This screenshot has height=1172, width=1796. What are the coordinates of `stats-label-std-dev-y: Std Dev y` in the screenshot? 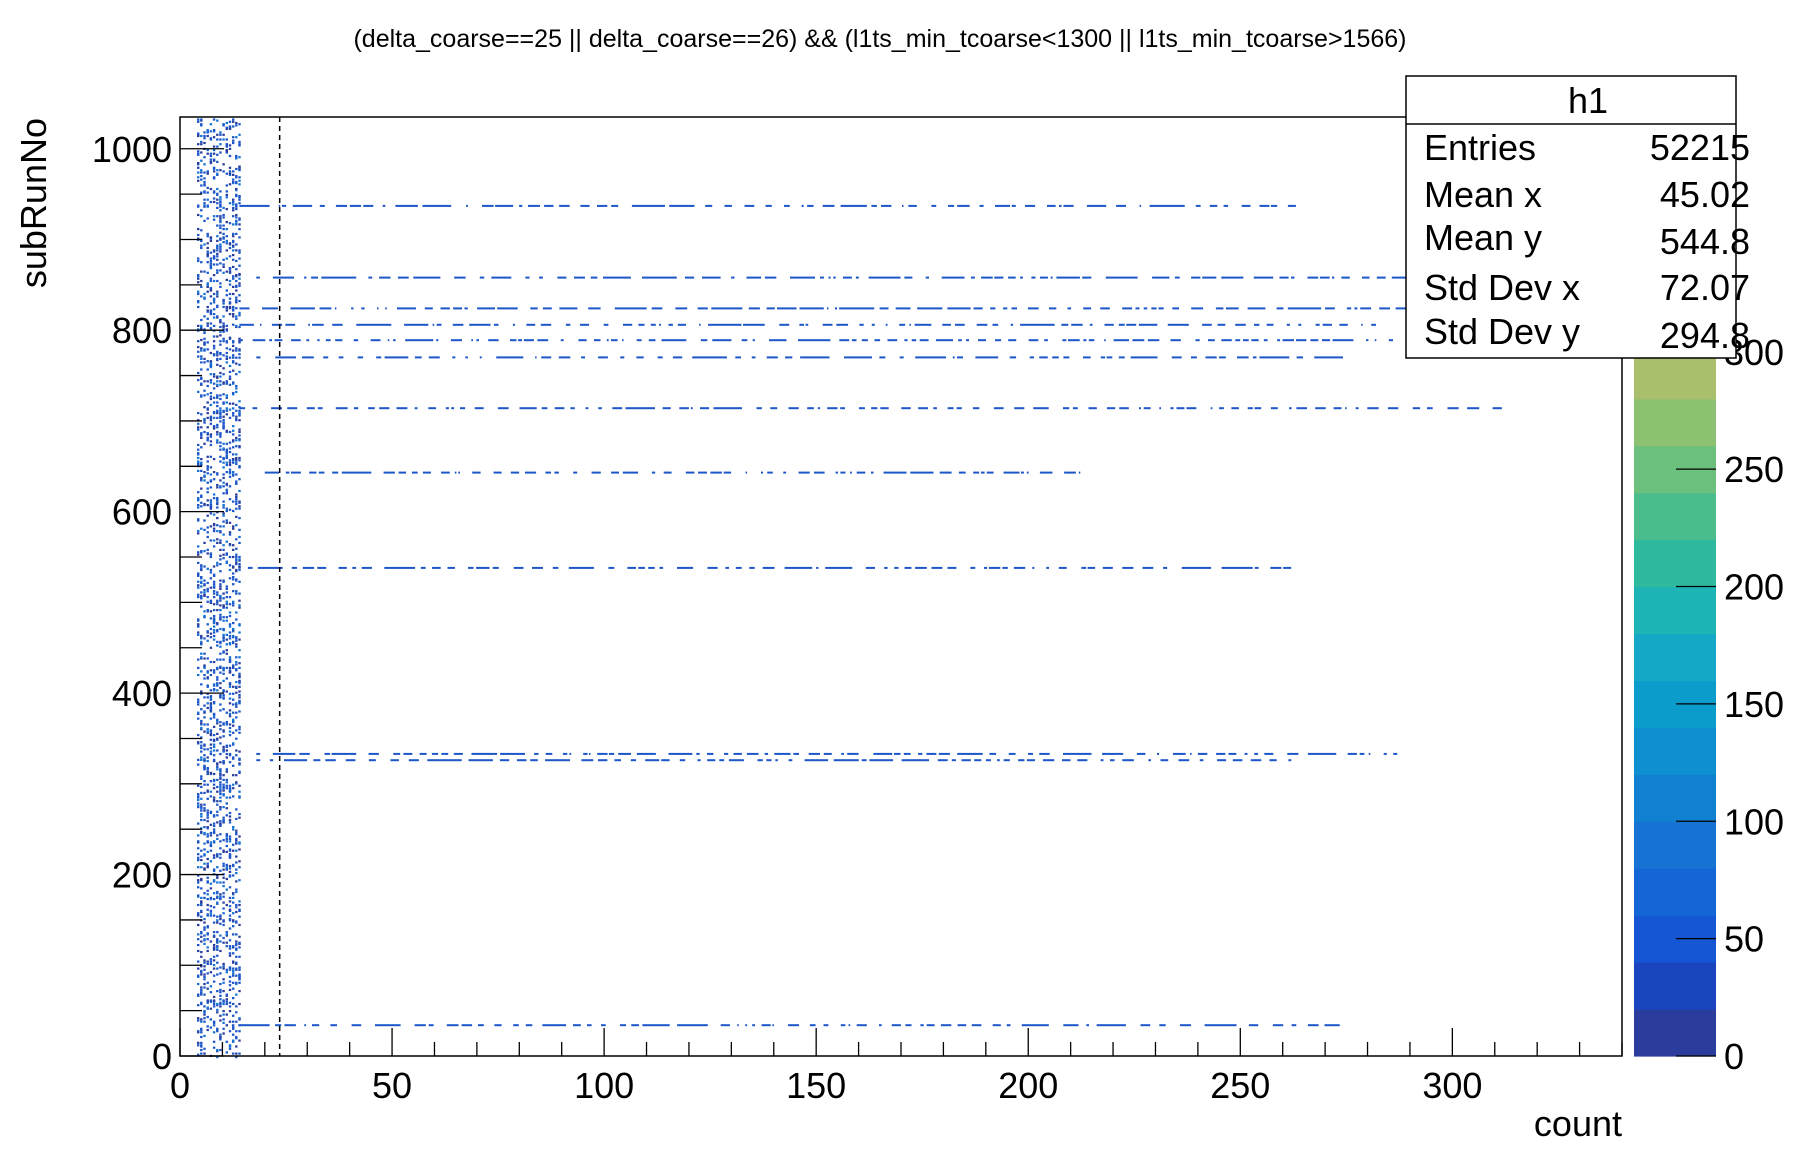 It's located at (1502, 331).